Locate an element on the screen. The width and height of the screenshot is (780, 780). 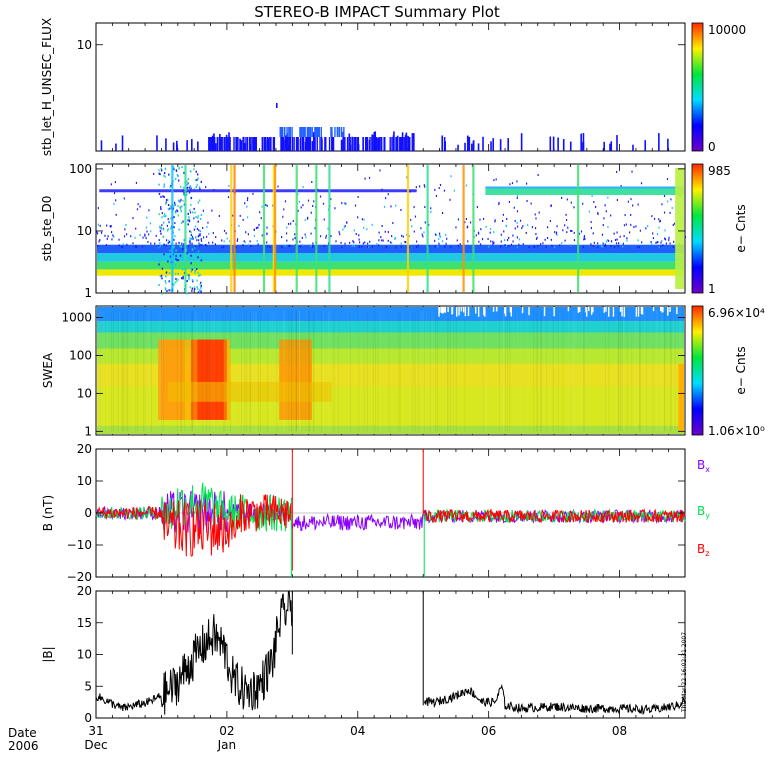
ste-spike is located at coordinates (427, 228).